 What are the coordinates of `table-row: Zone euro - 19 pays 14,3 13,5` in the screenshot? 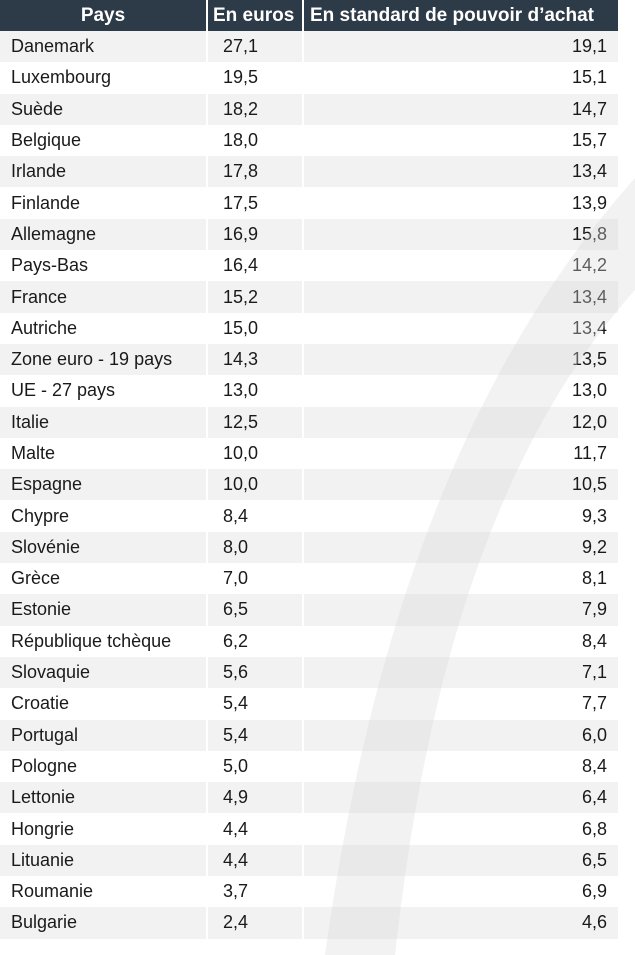 It's located at (309, 359).